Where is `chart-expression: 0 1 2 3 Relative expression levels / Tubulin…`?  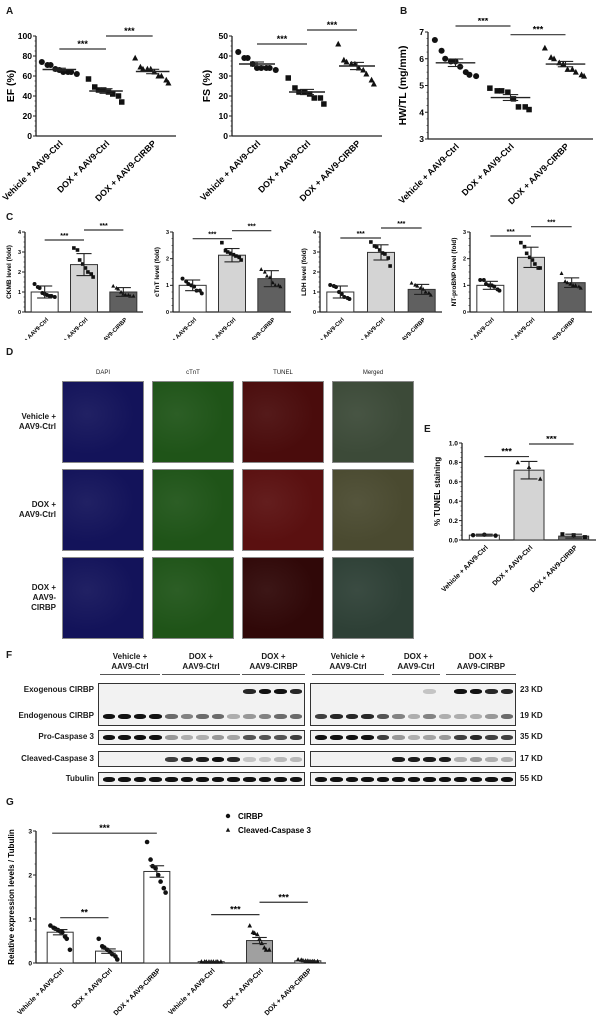
chart-expression: 0 1 2 3 Relative expression levels / Tubulin… is located at coordinates (166, 914).